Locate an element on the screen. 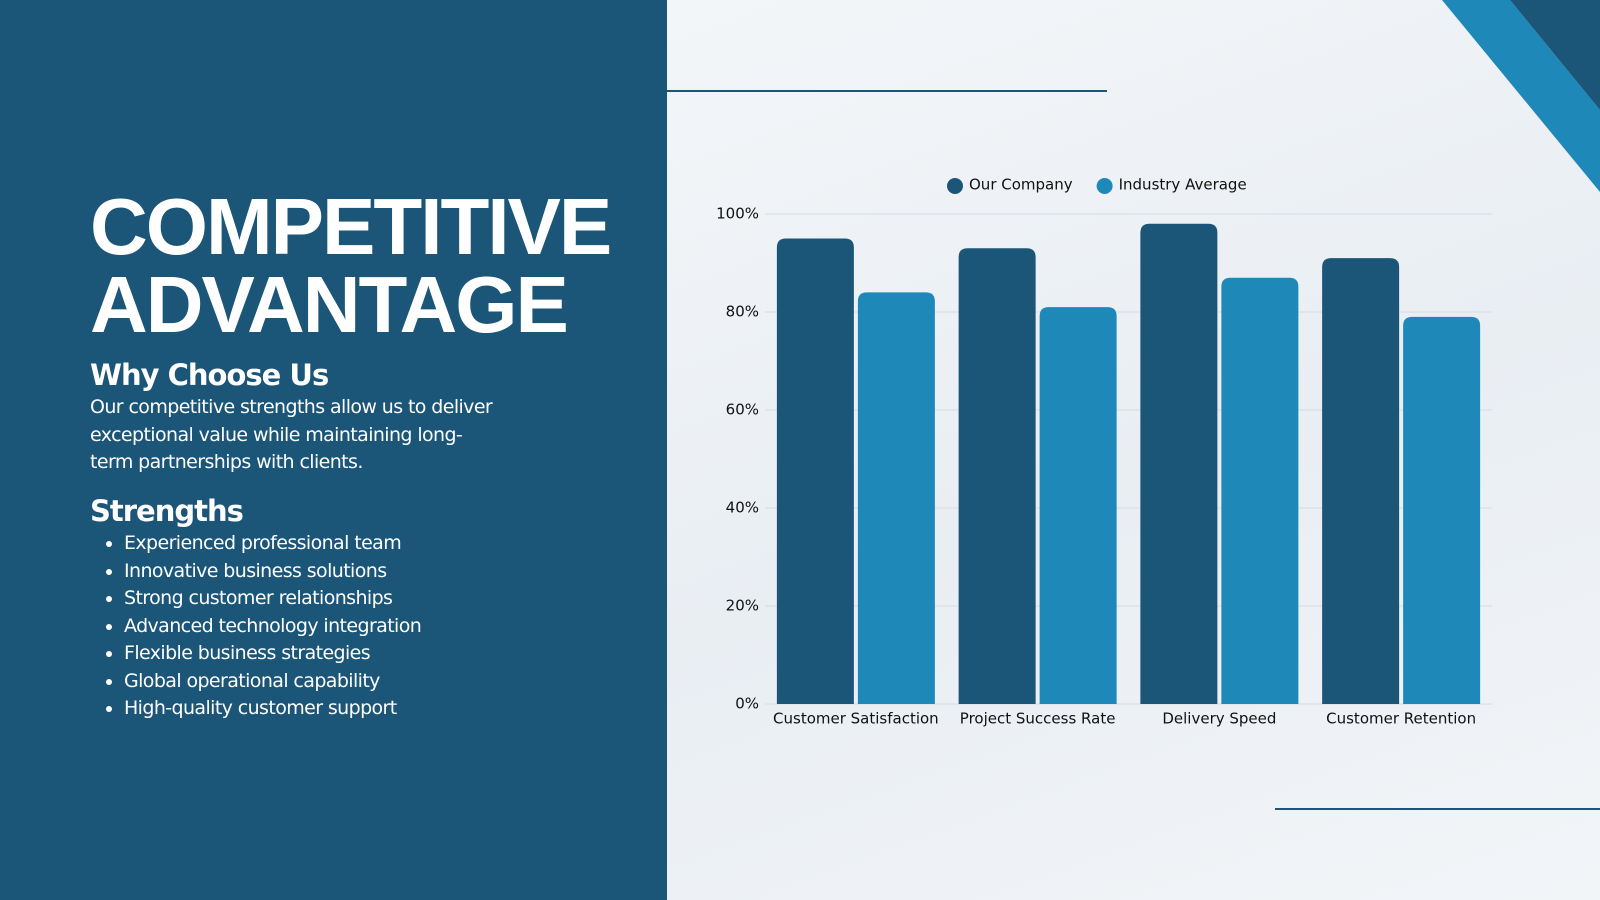 The width and height of the screenshot is (1600, 900). x-tick-label: Project Success Rate is located at coordinates (1038, 719).